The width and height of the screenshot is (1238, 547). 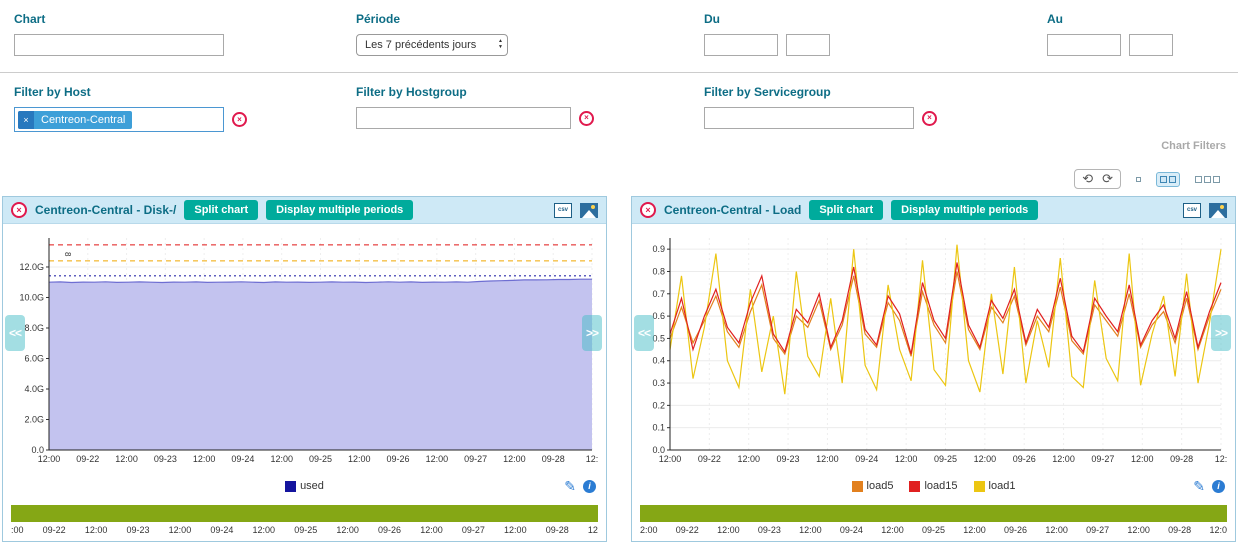 What do you see at coordinates (872, 486) in the screenshot?
I see `legend-item: load5` at bounding box center [872, 486].